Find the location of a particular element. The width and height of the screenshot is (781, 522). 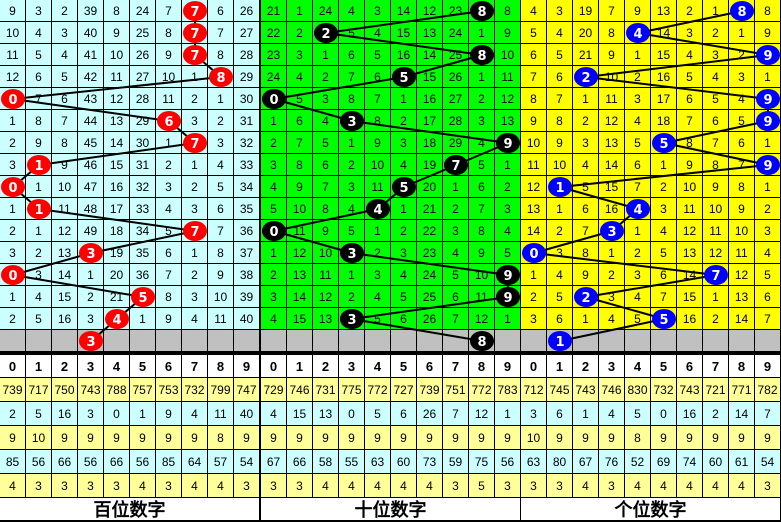

miss-count-cell: 21 is located at coordinates (586, 55).